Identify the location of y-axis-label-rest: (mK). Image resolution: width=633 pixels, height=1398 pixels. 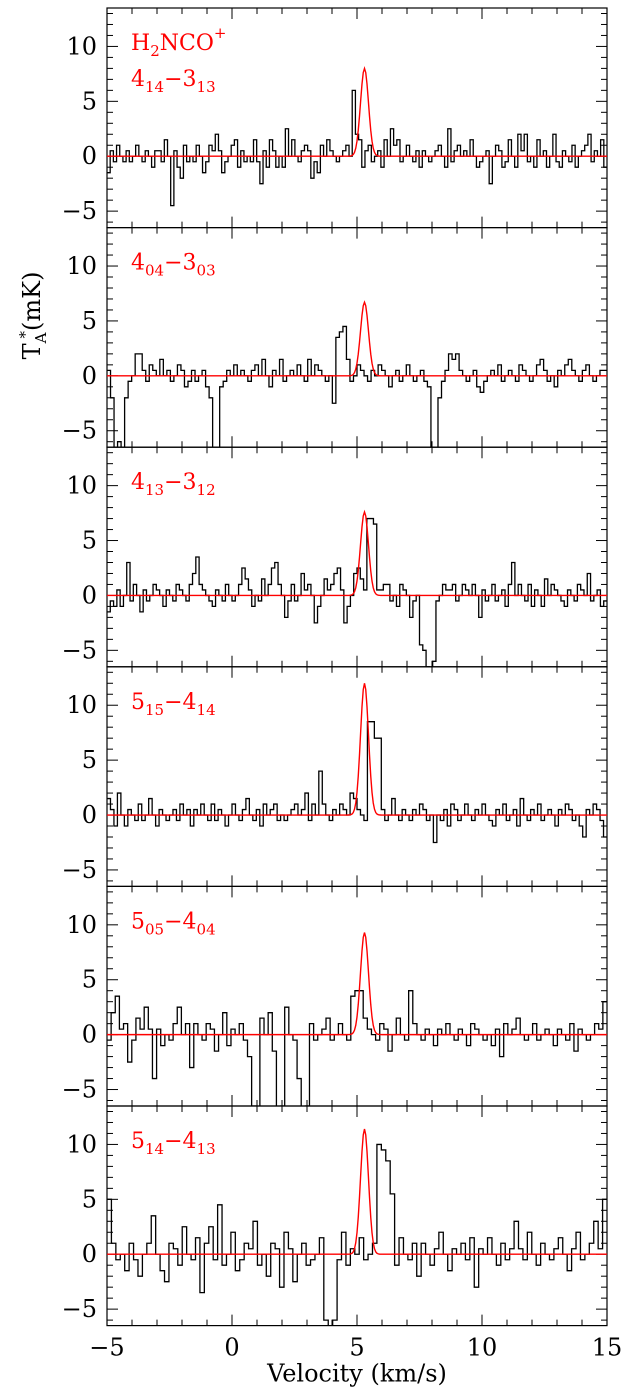
(32, 301).